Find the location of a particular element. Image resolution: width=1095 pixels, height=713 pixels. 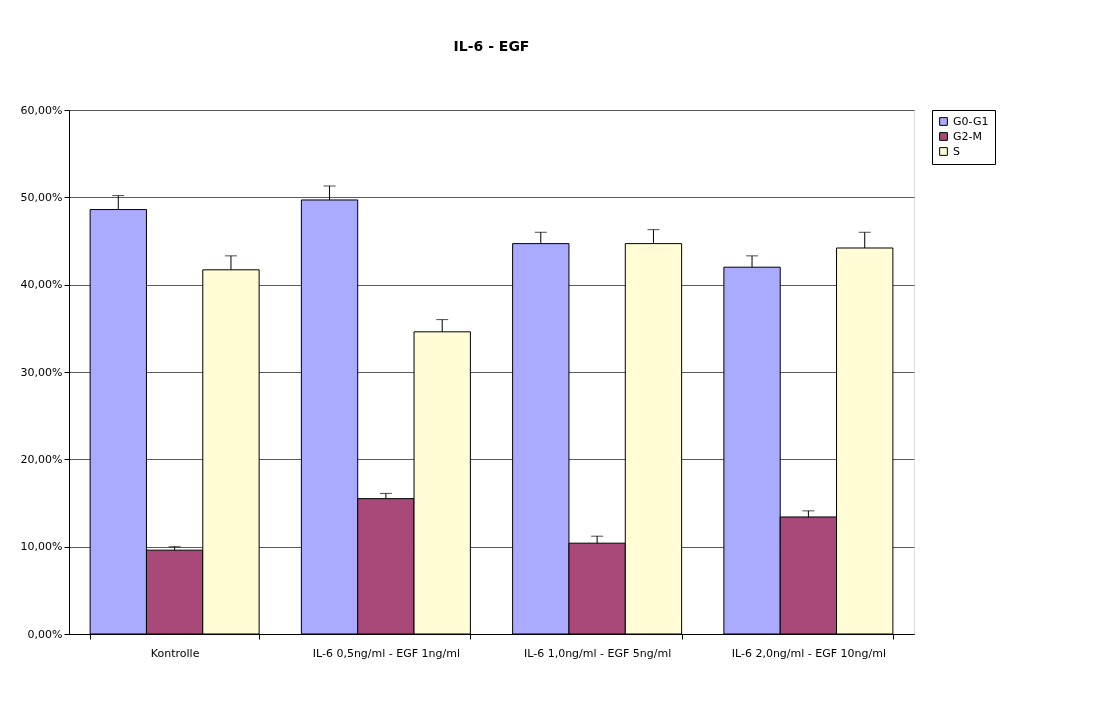

x-tick-label: IL-6 1,0ng/ml - EGF 5ng/ml is located at coordinates (597, 653).